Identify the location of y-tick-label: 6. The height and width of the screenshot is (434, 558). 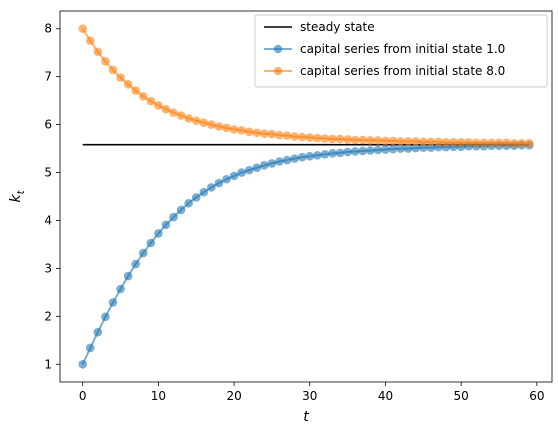
(48, 125).